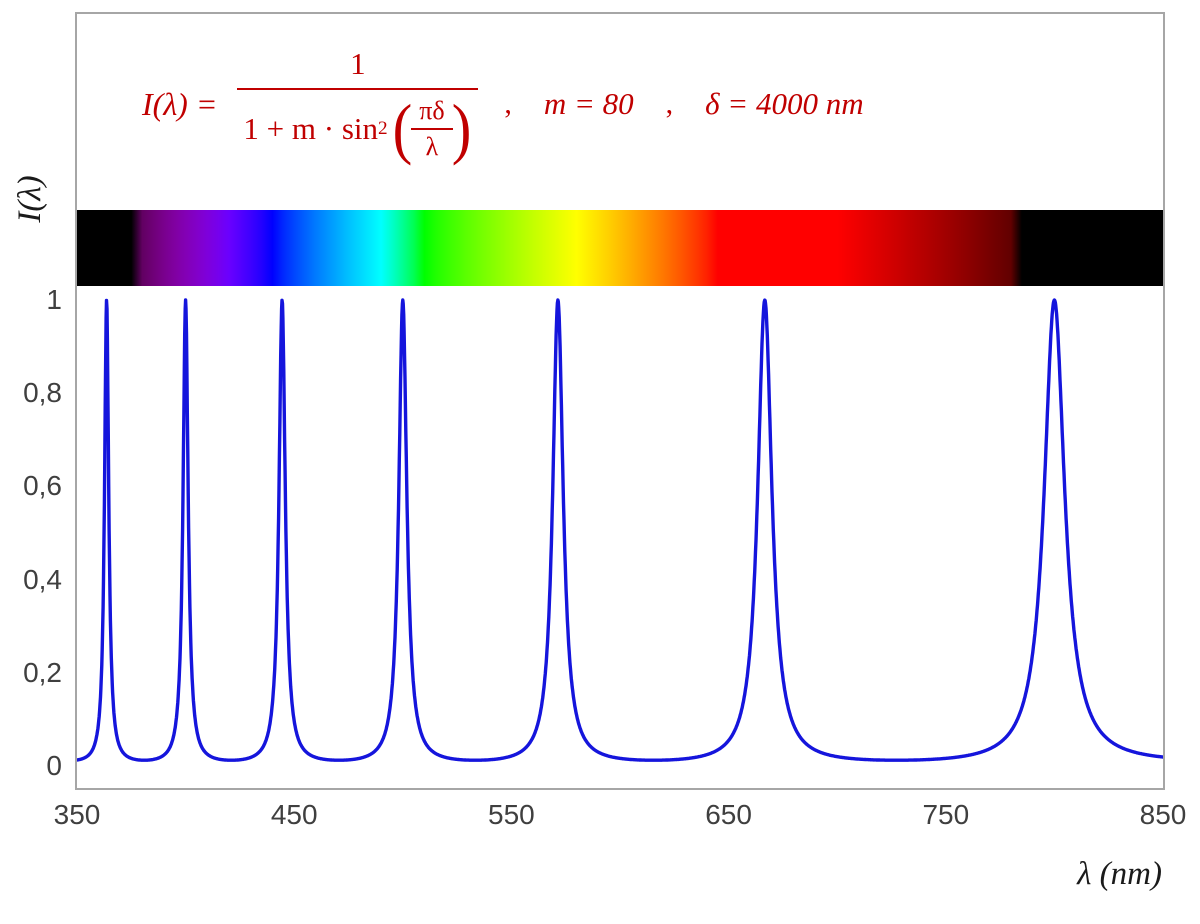 The height and width of the screenshot is (924, 1200). Describe the element at coordinates (42, 486) in the screenshot. I see `y-tick-label: 0,6` at that location.